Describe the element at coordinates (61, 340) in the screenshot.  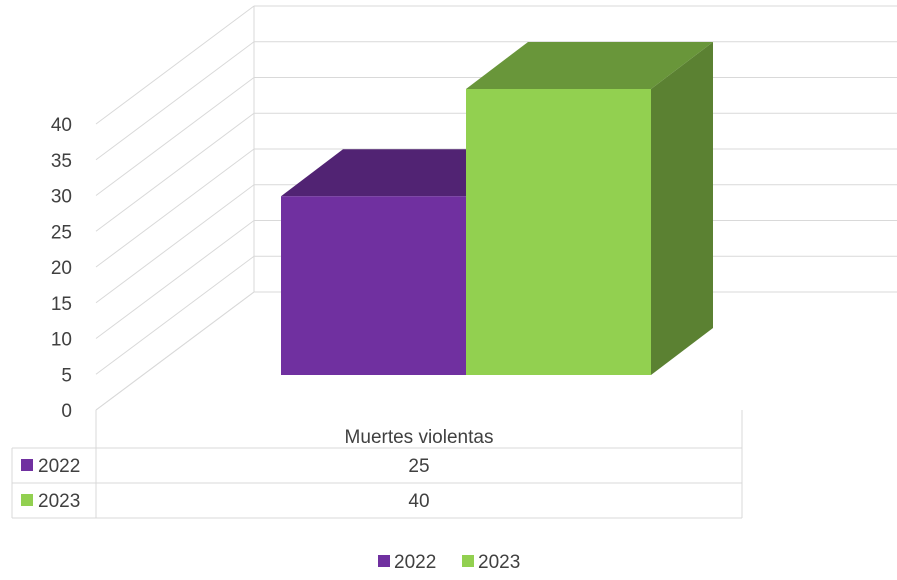
I see `y-tick-label: 10` at that location.